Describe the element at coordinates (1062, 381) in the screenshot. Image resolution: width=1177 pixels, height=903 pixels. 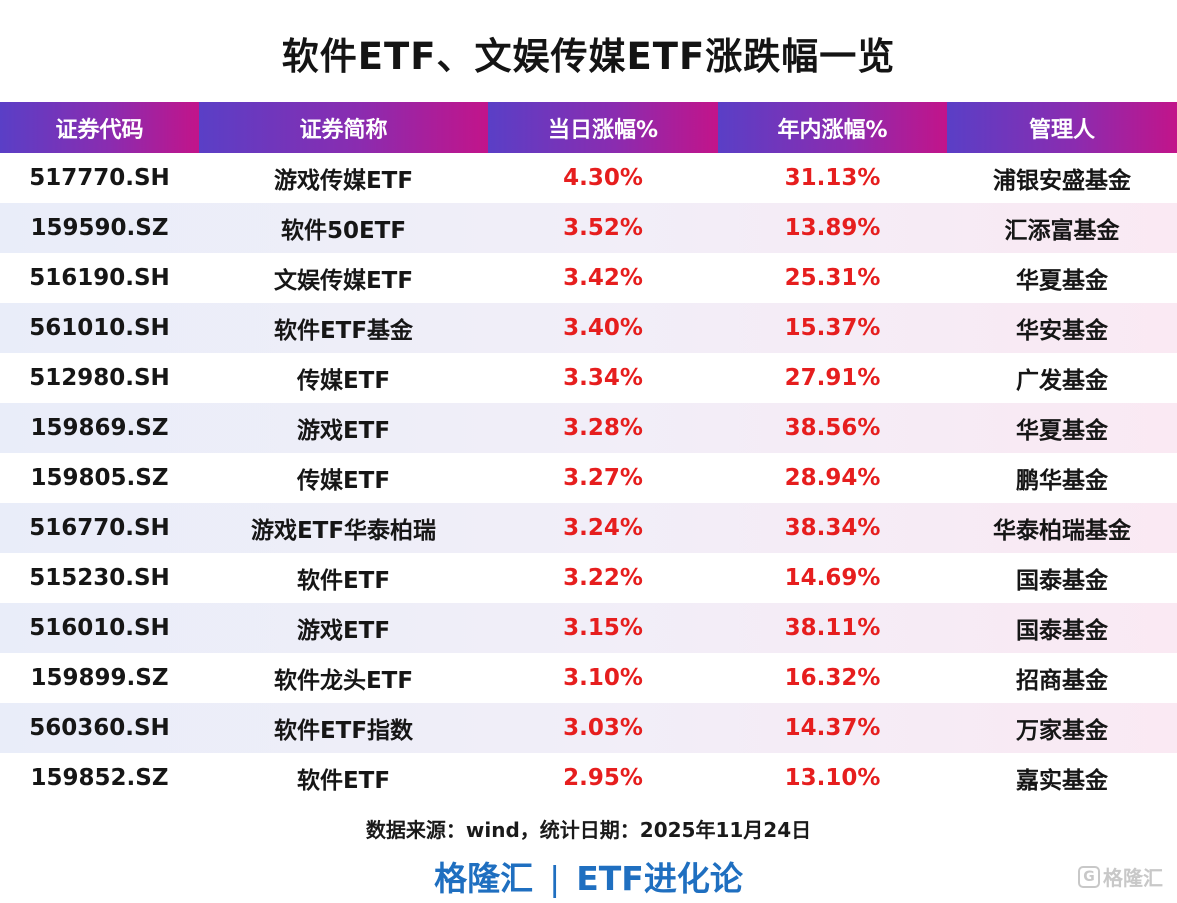
I see `cell-manager: 广发基金` at that location.